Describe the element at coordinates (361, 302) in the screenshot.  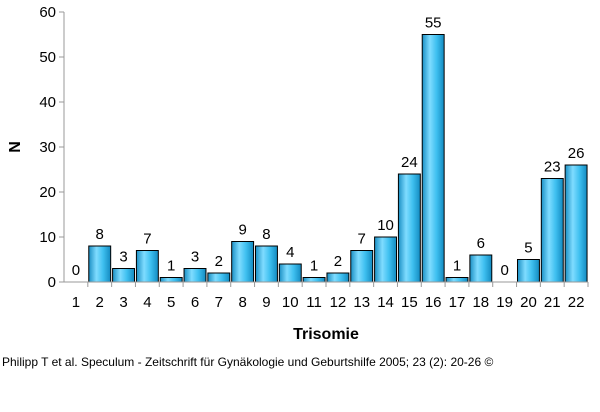
I see `x-tick-label: 13` at that location.